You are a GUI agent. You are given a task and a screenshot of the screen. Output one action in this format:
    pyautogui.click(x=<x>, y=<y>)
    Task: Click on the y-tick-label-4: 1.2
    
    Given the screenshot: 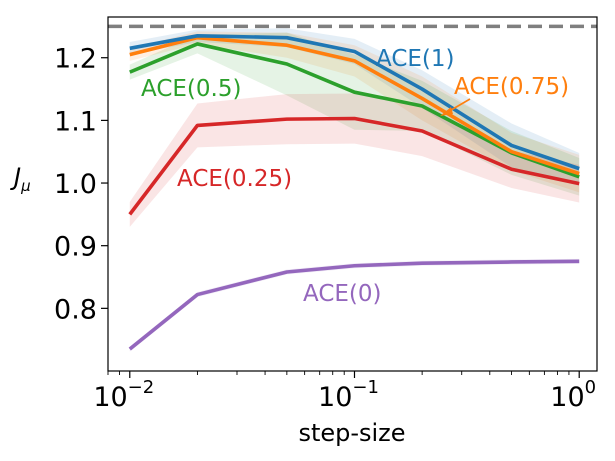 What is the action you would take?
    pyautogui.click(x=75, y=59)
    